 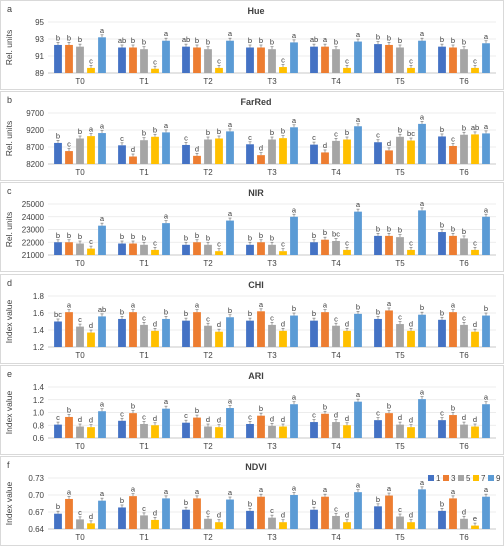 I want to click on bar-e-T0-s5, so click(x=80, y=432).